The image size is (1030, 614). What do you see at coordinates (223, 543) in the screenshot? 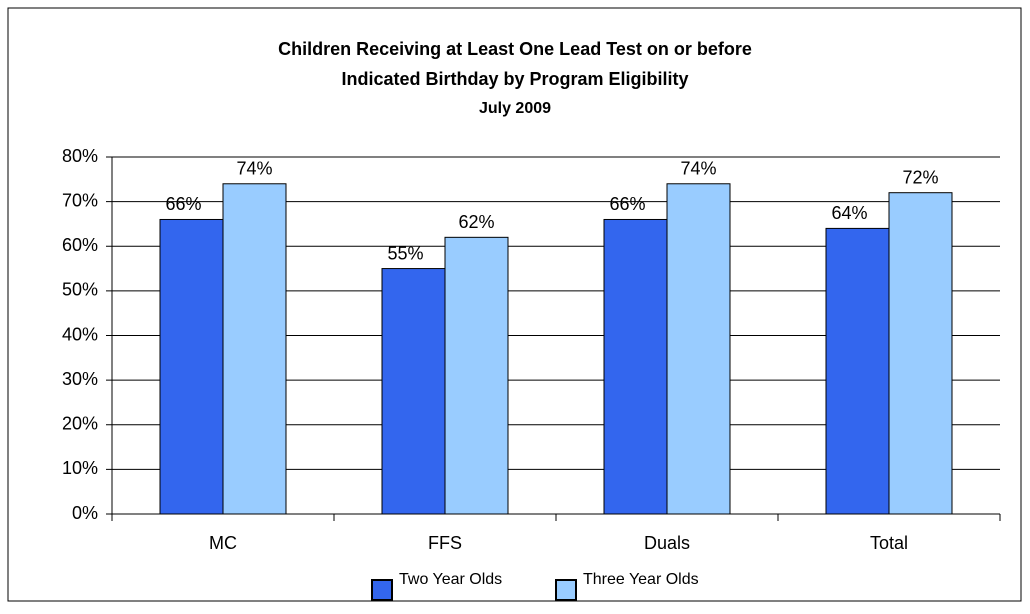
I see `x-tick-label: MC` at bounding box center [223, 543].